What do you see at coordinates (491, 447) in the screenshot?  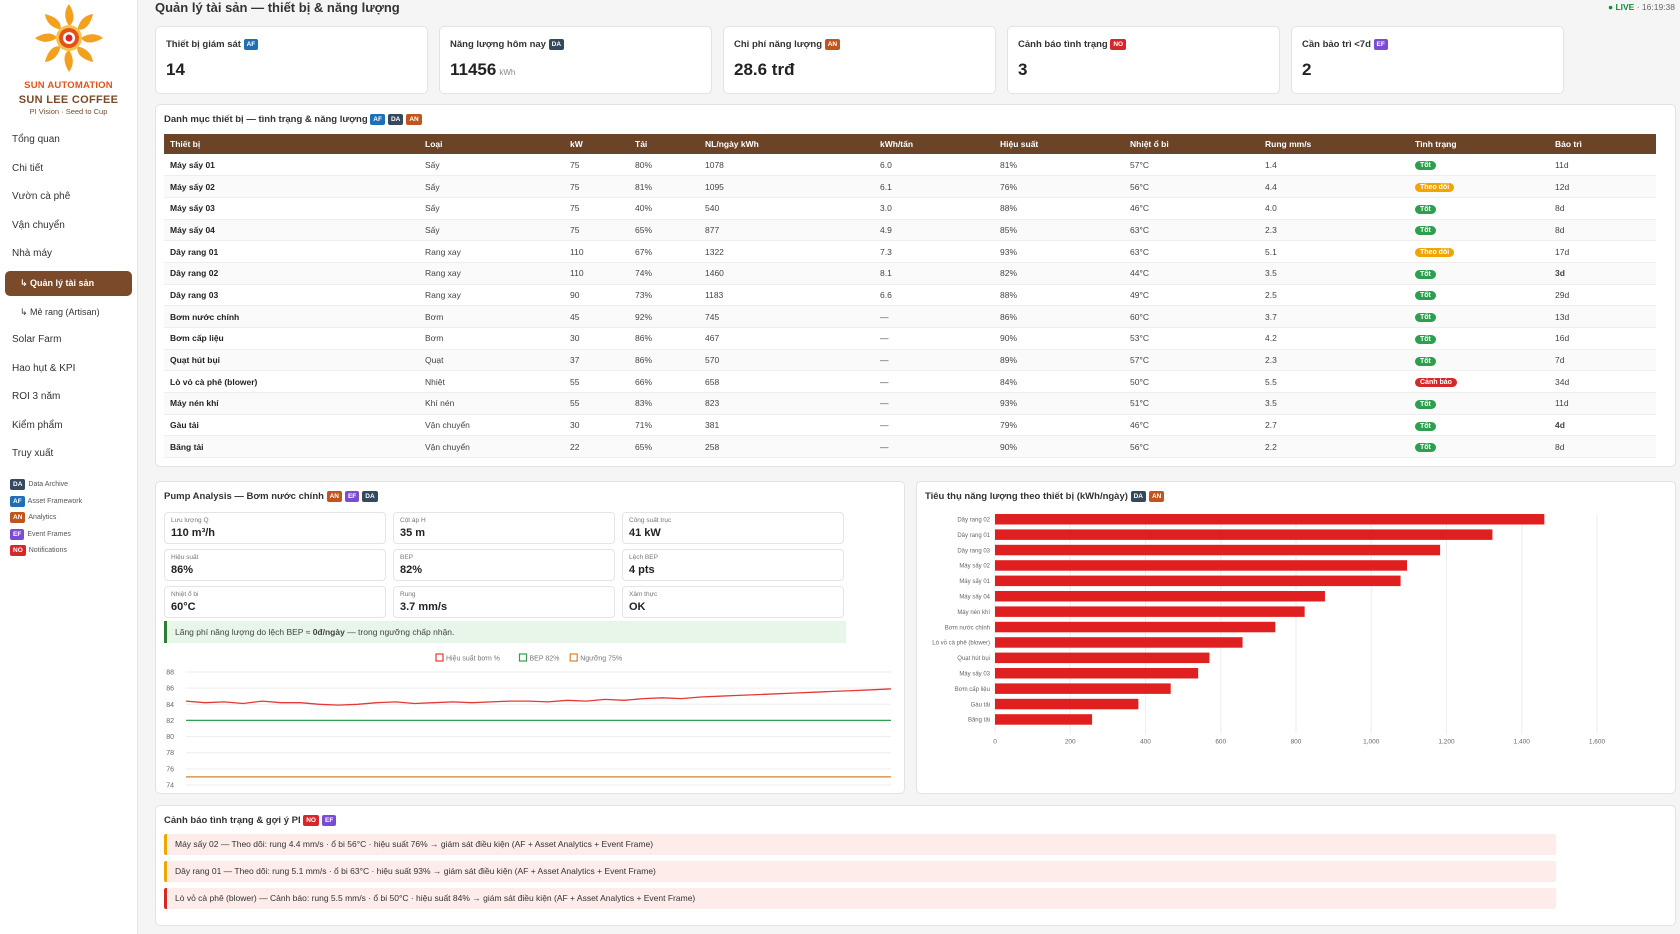 I see `table-cell: Vận chuyển` at bounding box center [491, 447].